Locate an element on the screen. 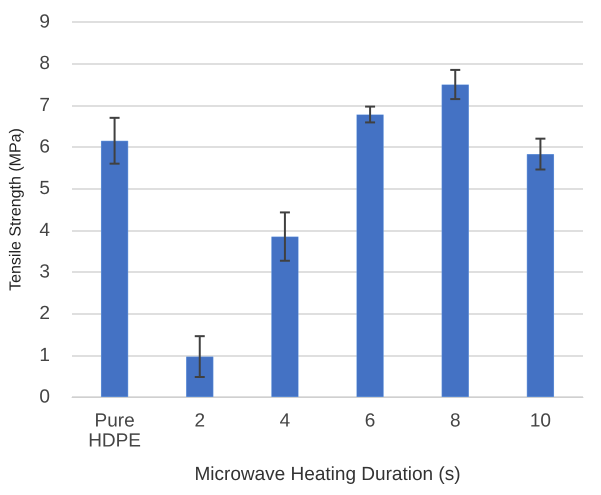 This screenshot has width=601, height=495. y-axis-title: Tensile Strength (MPa) is located at coordinates (16, 209).